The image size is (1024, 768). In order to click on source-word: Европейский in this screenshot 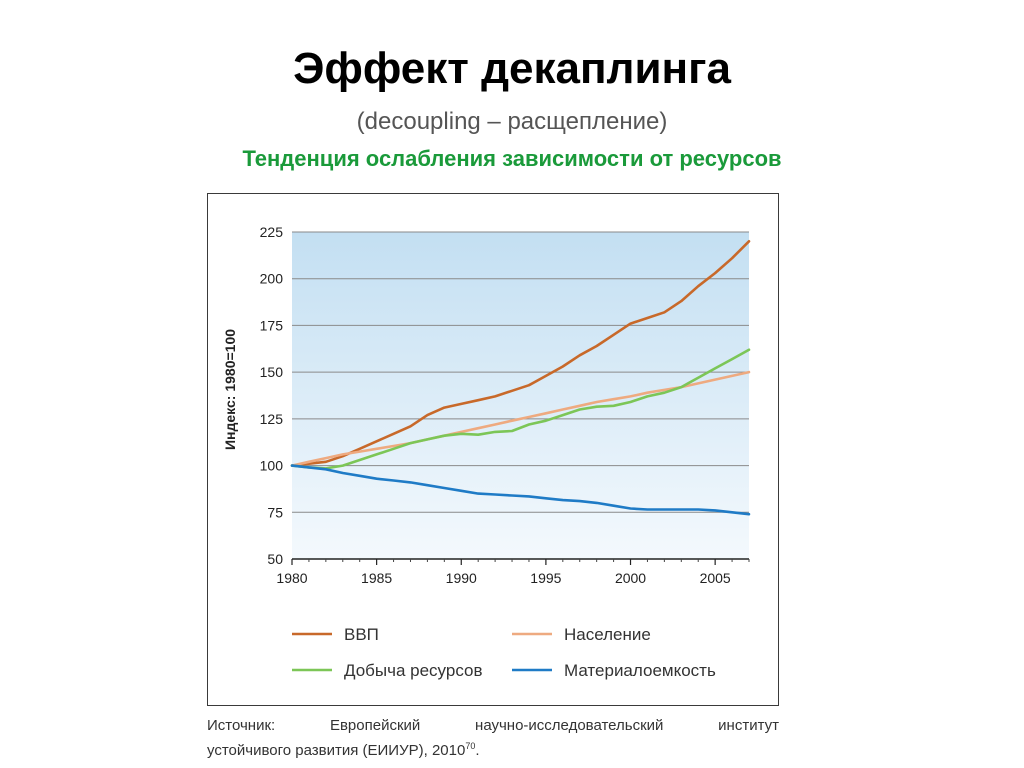, I will do `click(375, 725)`.